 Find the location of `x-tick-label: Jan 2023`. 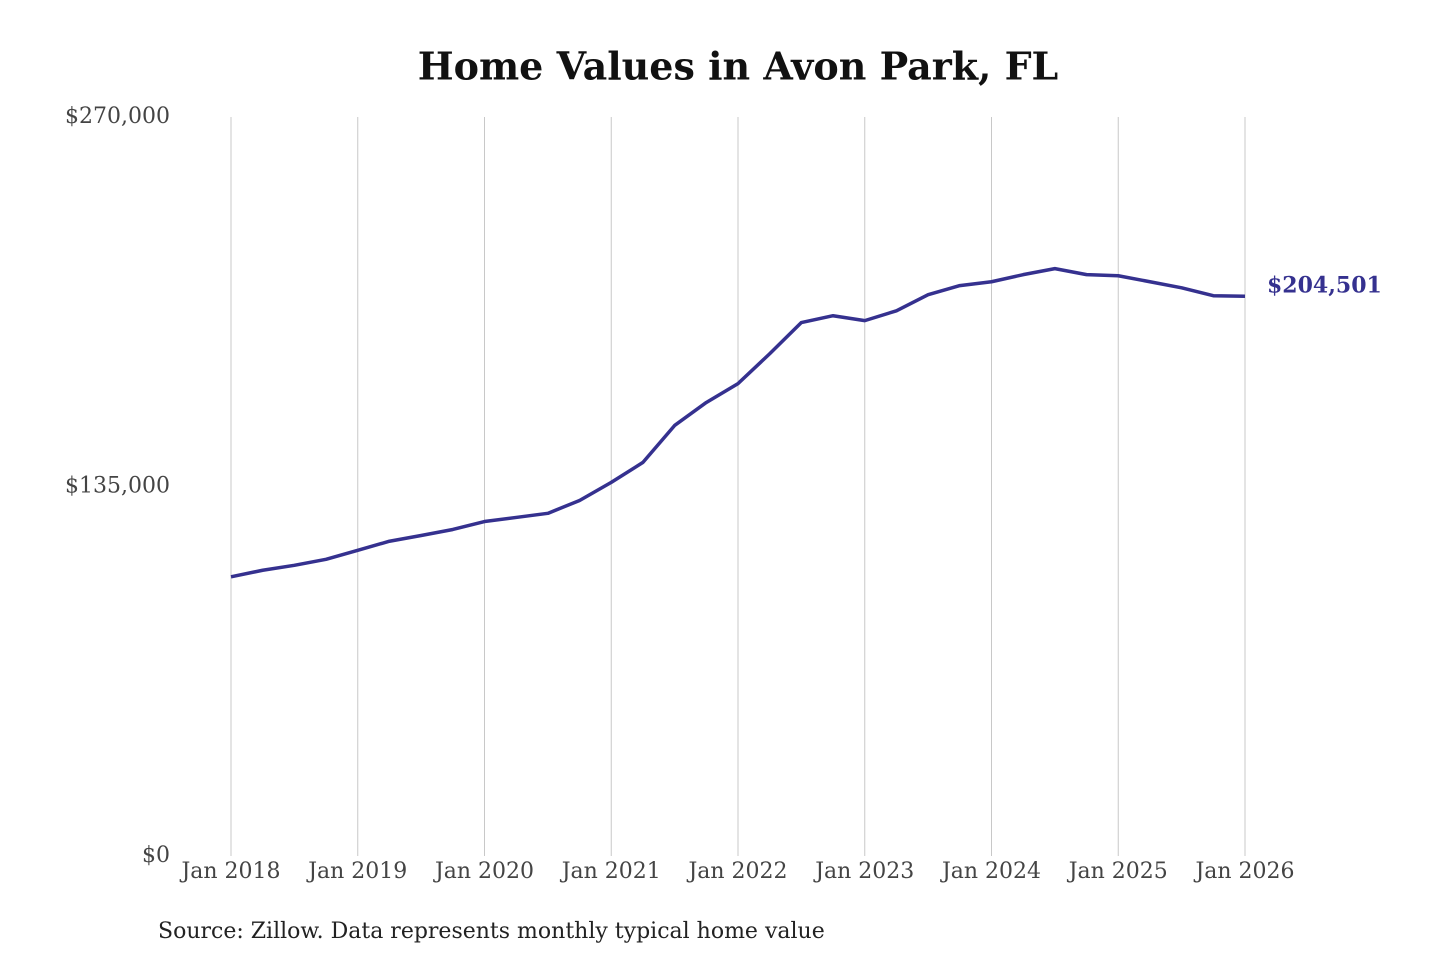

x-tick-label: Jan 2023 is located at coordinates (863, 871).